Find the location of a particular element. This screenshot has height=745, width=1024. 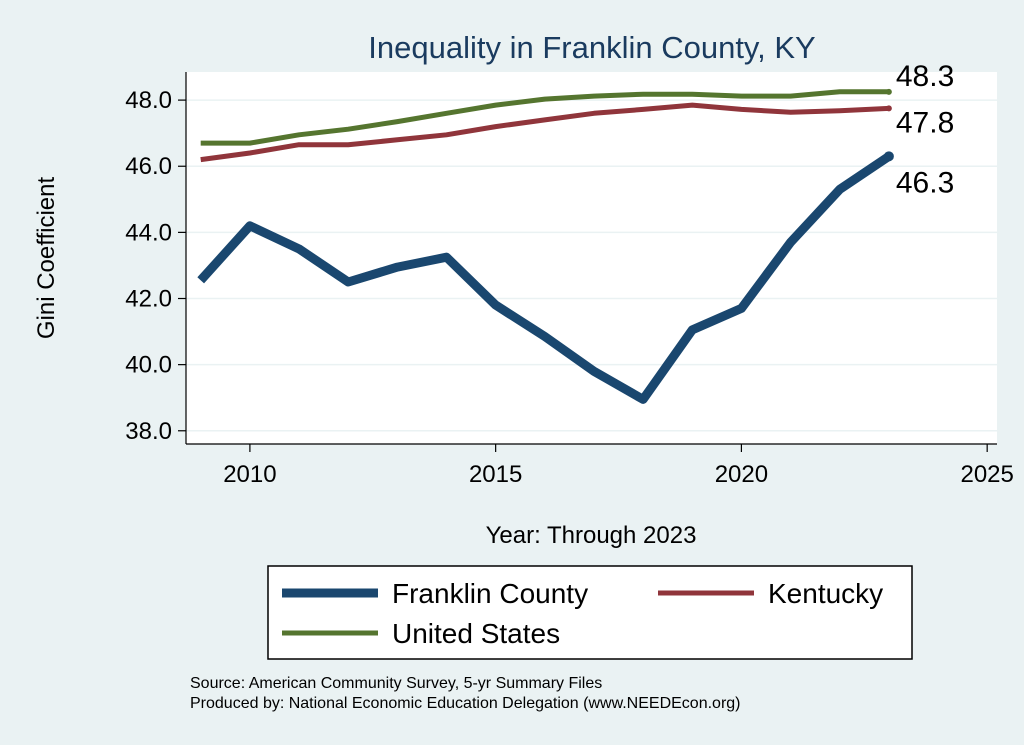

end-labels: 46.3 47.8 48.3 is located at coordinates (925, 129).